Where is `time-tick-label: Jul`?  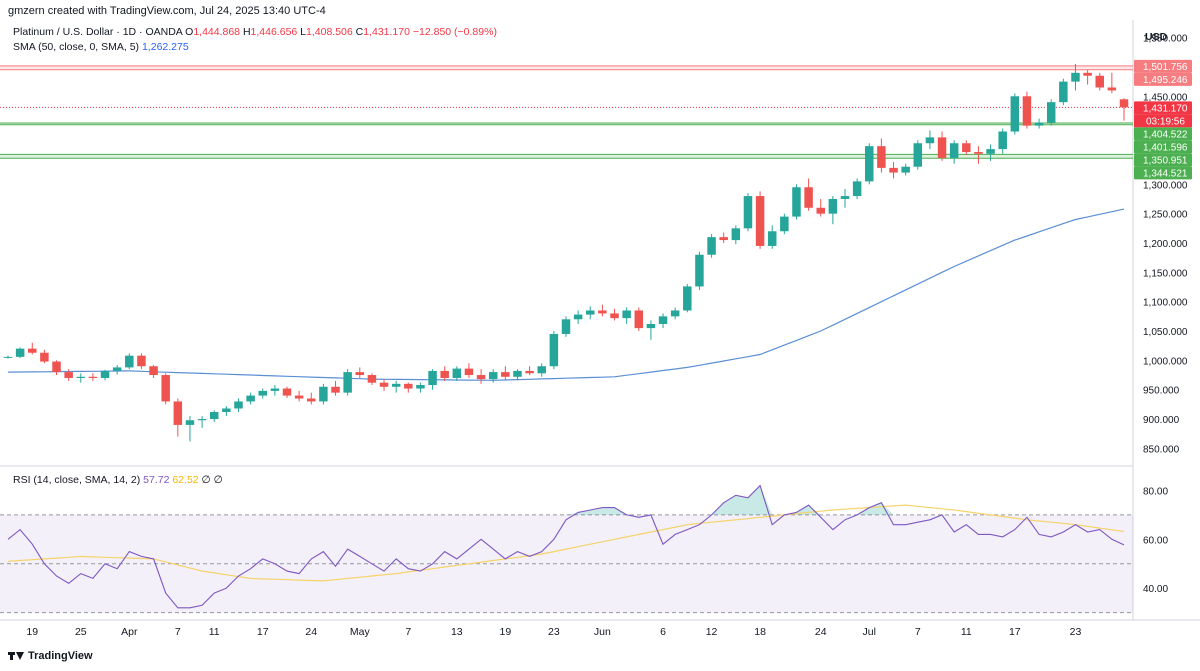
time-tick-label: Jul is located at coordinates (869, 632).